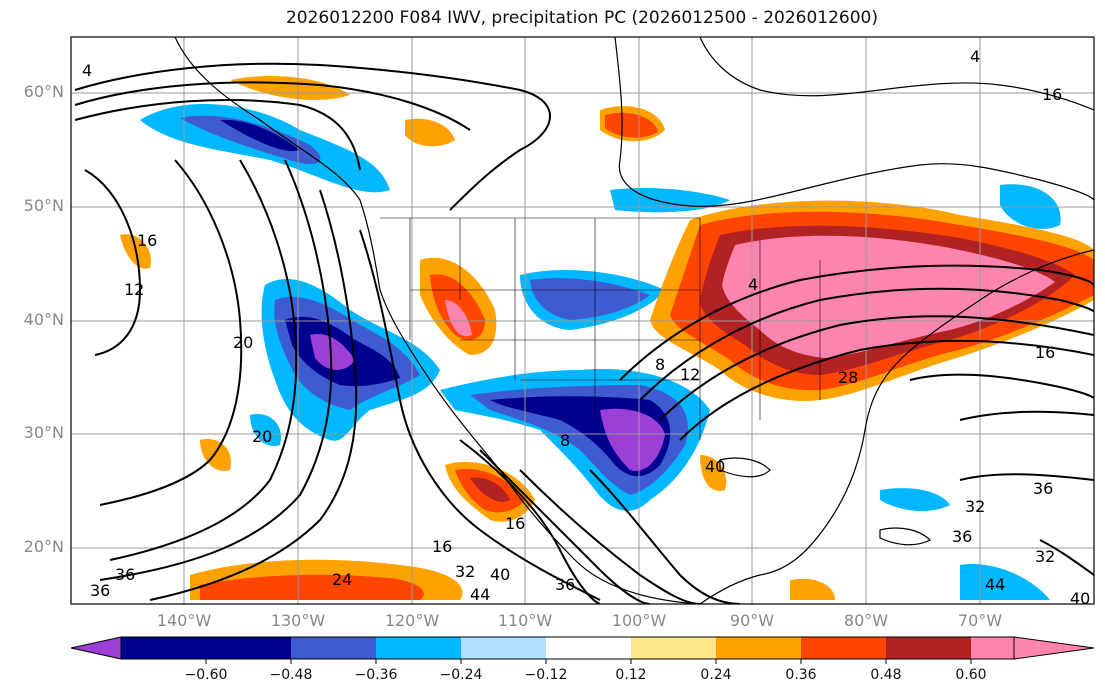 This screenshot has height=698, width=1105. Describe the element at coordinates (866, 620) in the screenshot. I see `lon-label-80w: 80°W` at that location.